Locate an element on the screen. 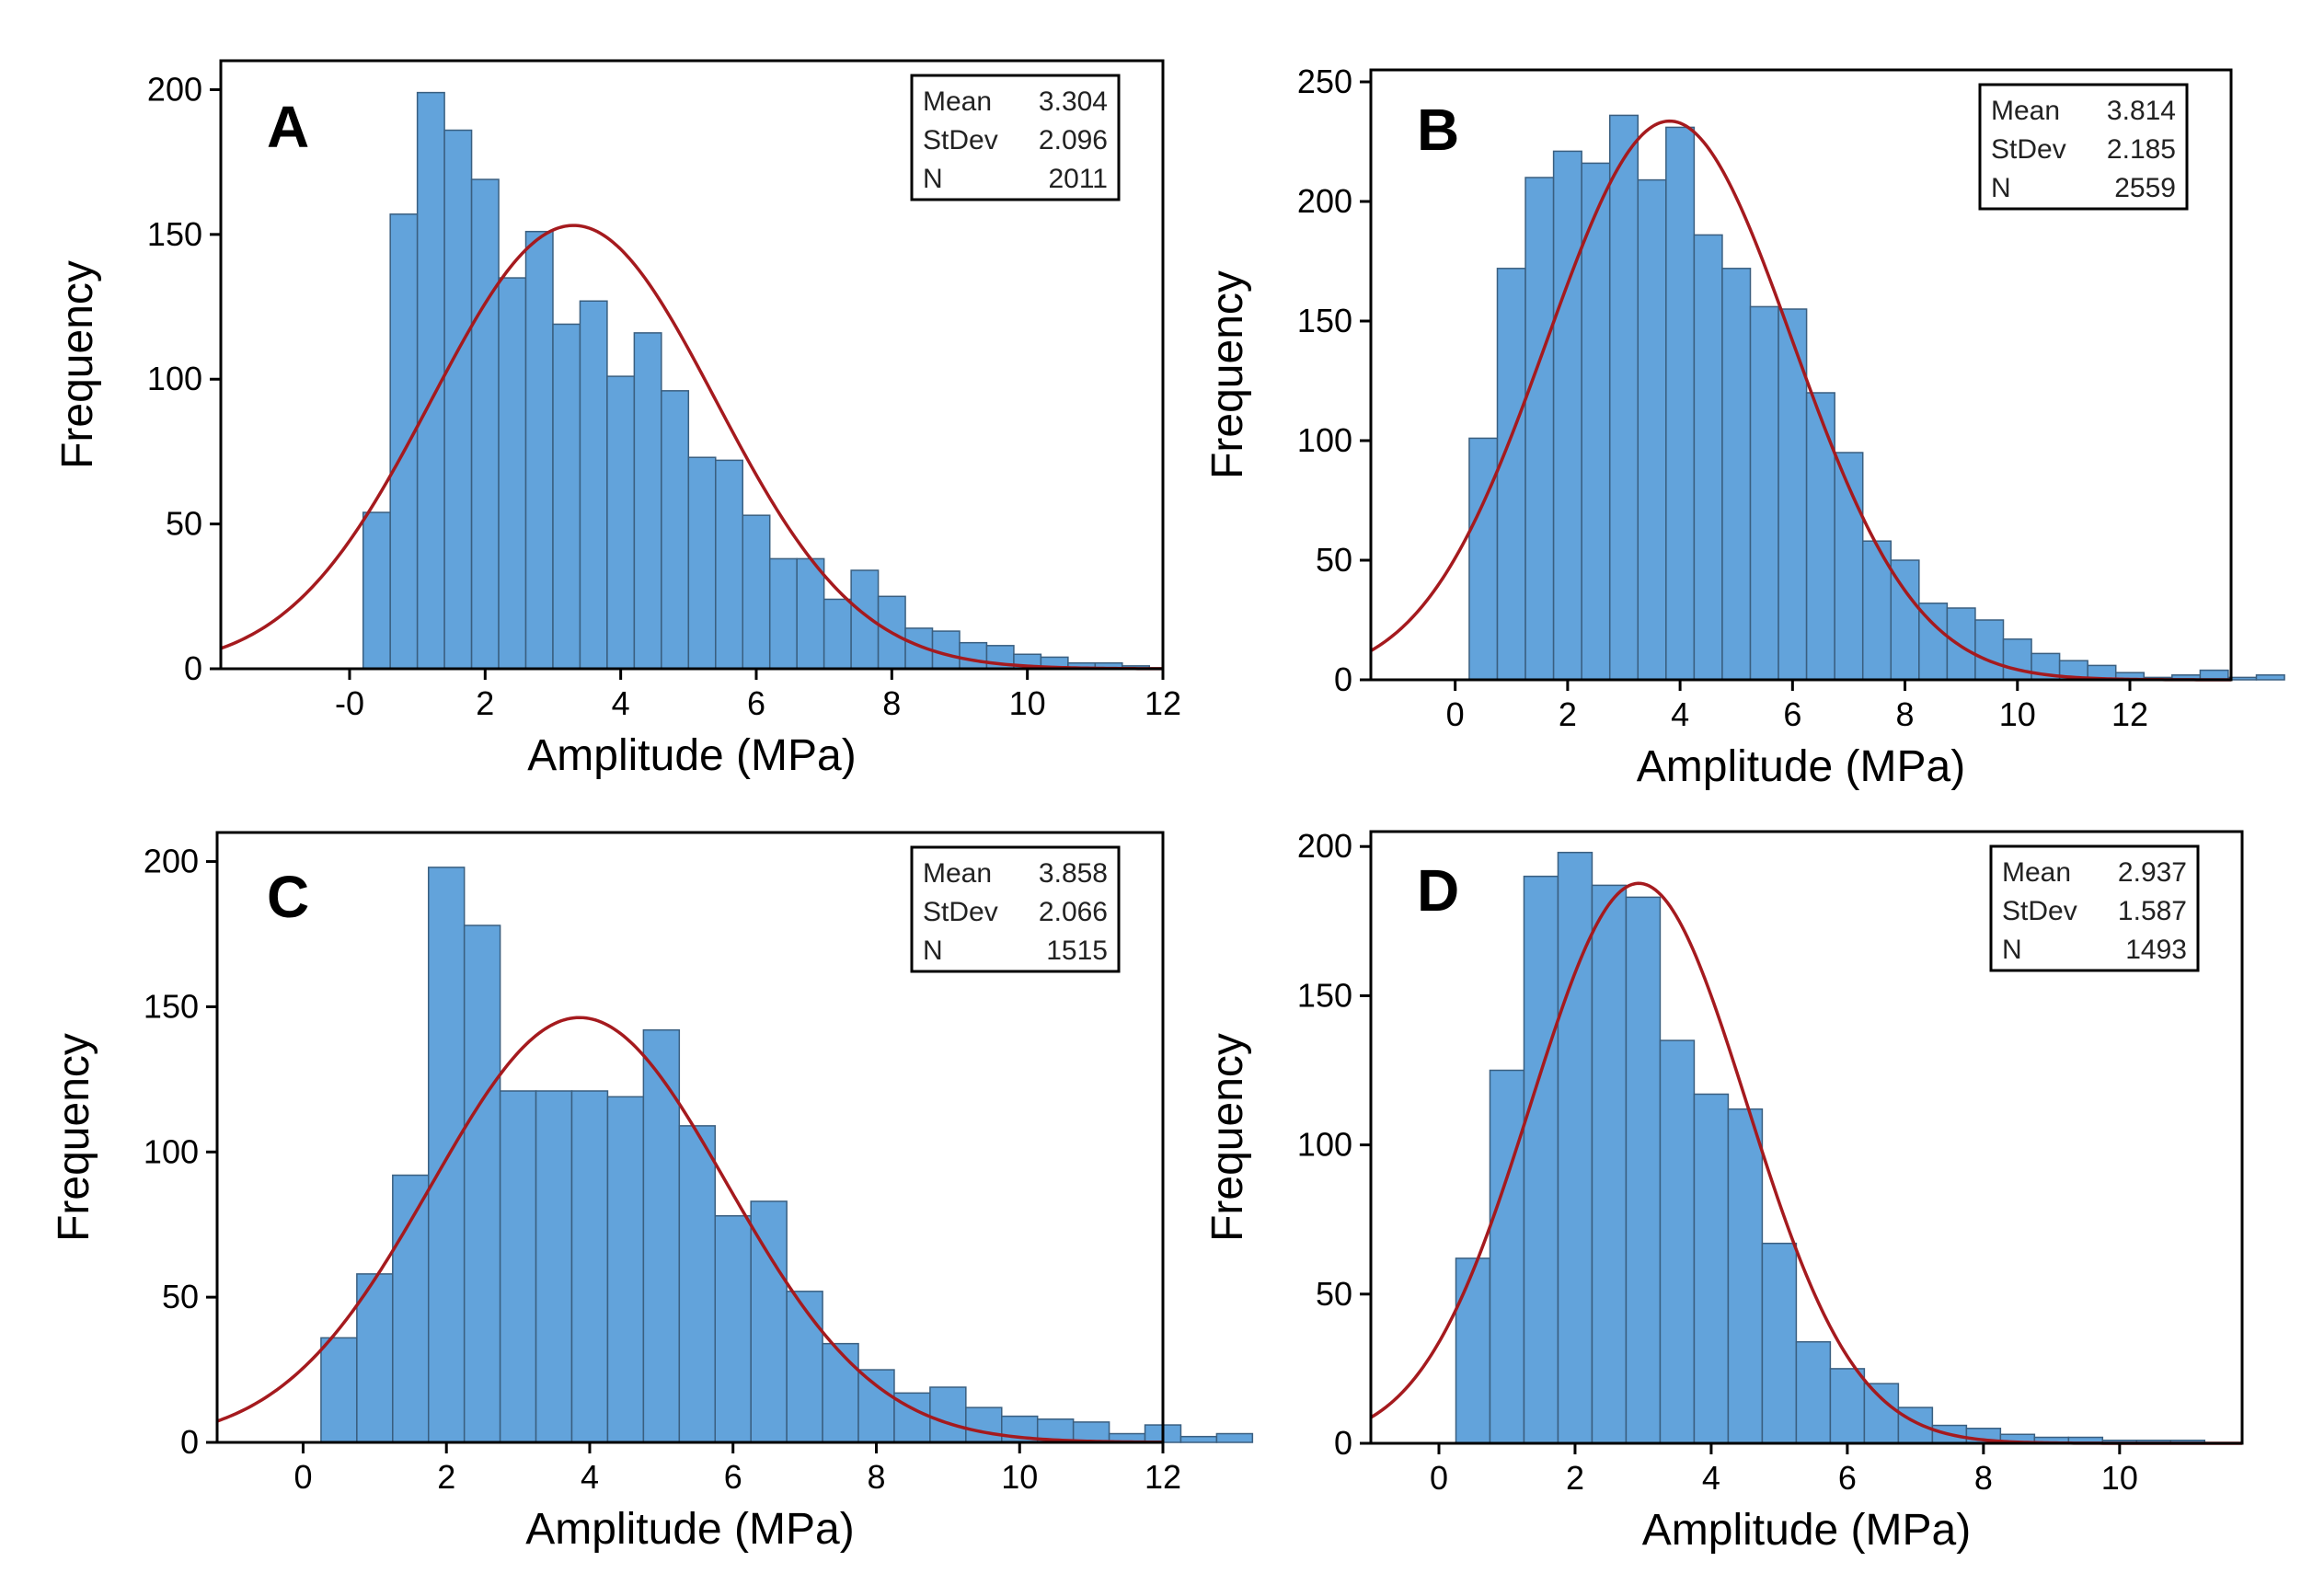 The width and height of the screenshot is (2301, 1596). panel-a-x-tick-label: 4 is located at coordinates (621, 703).